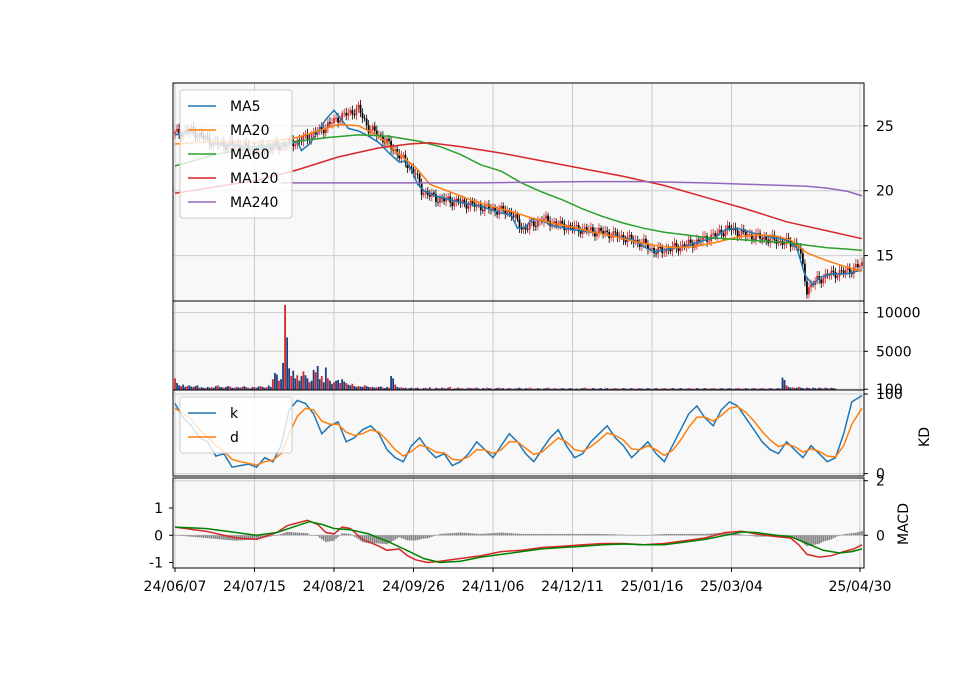 The image size is (960, 694). I want to click on y-tick-label: 20, so click(885, 192).